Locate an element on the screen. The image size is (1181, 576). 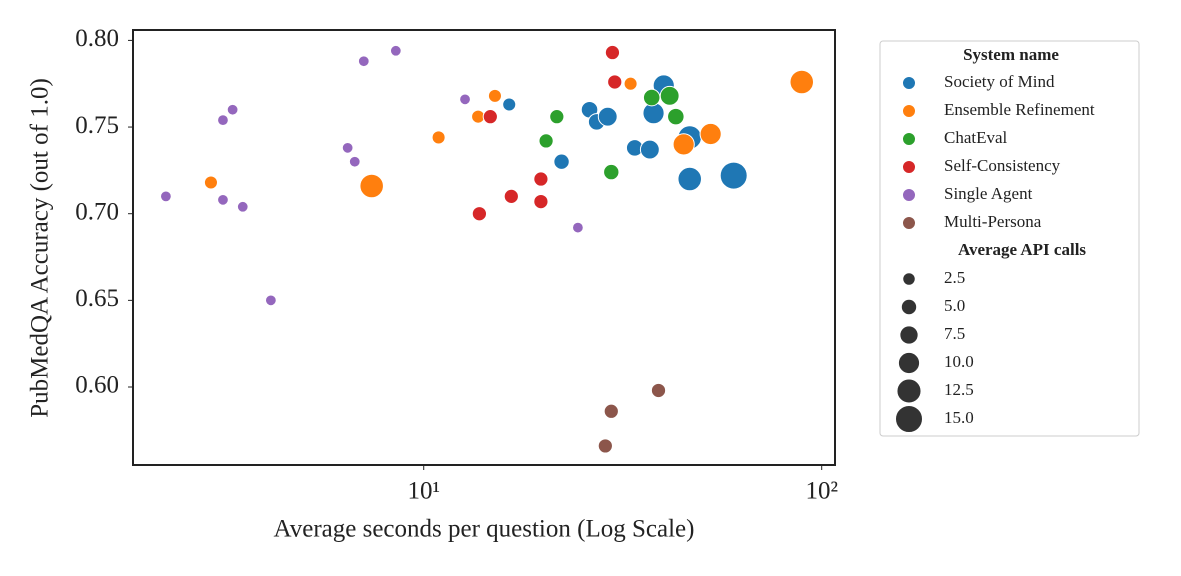
legend-size-label: 15.0 is located at coordinates (959, 417).